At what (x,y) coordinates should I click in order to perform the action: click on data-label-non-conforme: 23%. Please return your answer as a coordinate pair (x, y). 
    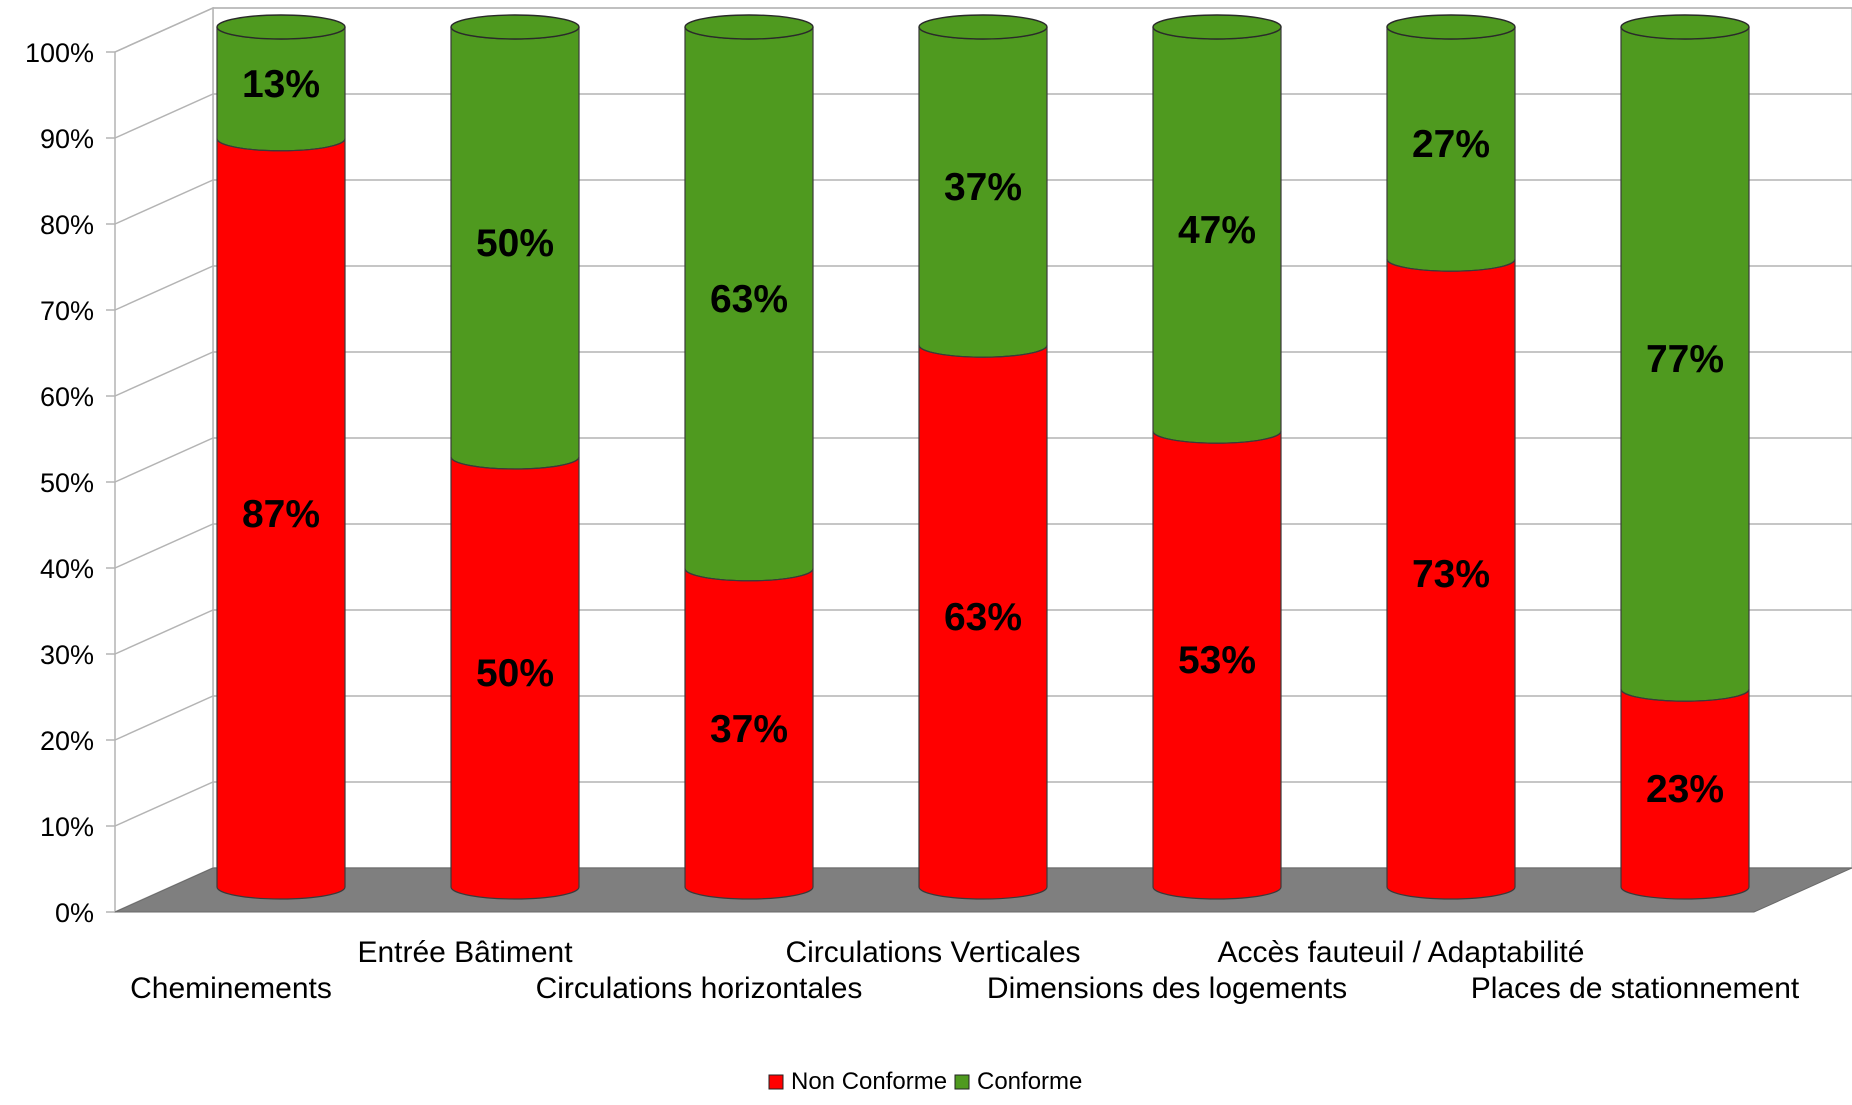
    Looking at the image, I should click on (1685, 789).